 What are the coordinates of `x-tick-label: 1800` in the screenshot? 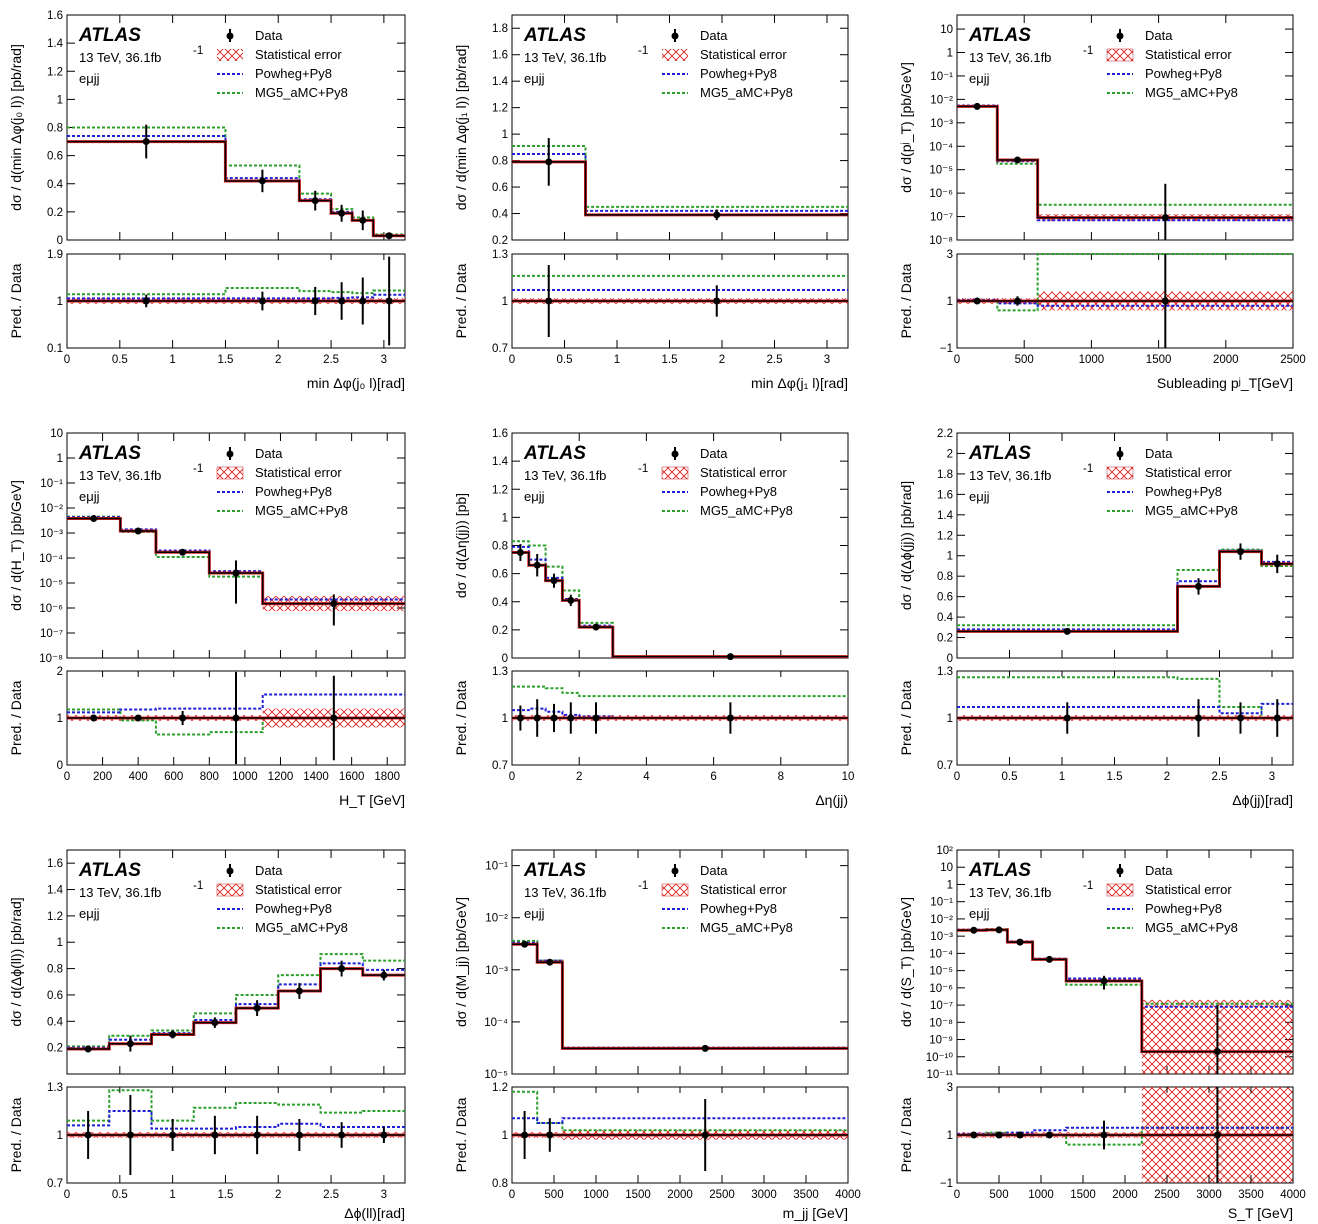 It's located at (387, 777).